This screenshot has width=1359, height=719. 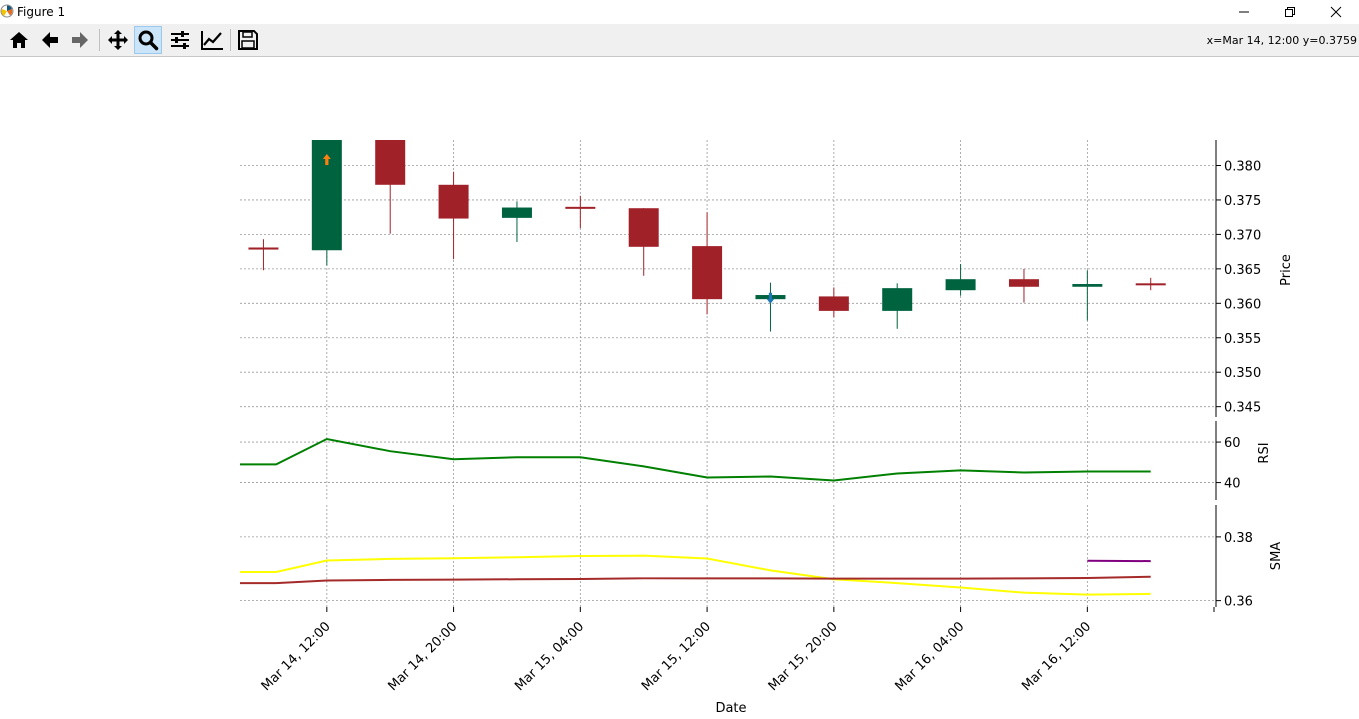 What do you see at coordinates (695, 459) in the screenshot?
I see `rsi-line` at bounding box center [695, 459].